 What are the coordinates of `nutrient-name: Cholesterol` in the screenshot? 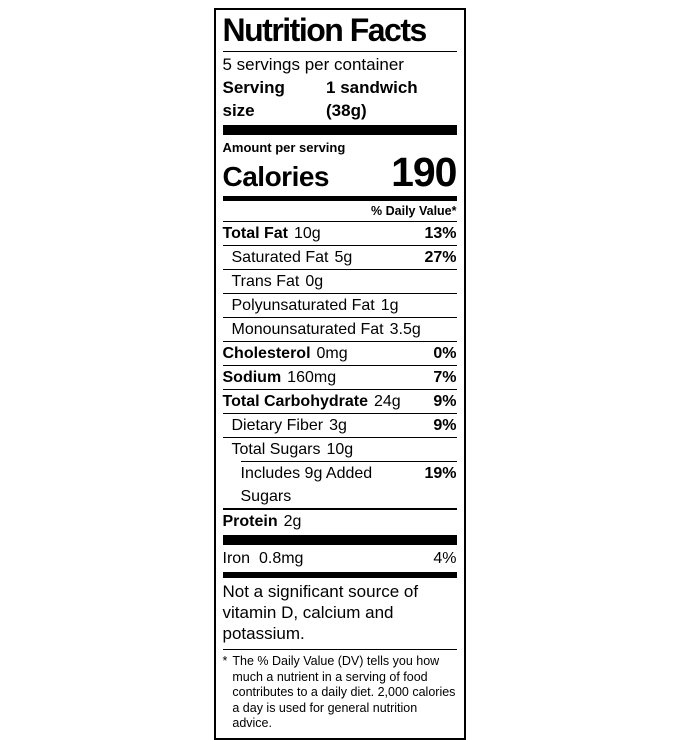 It's located at (266, 353).